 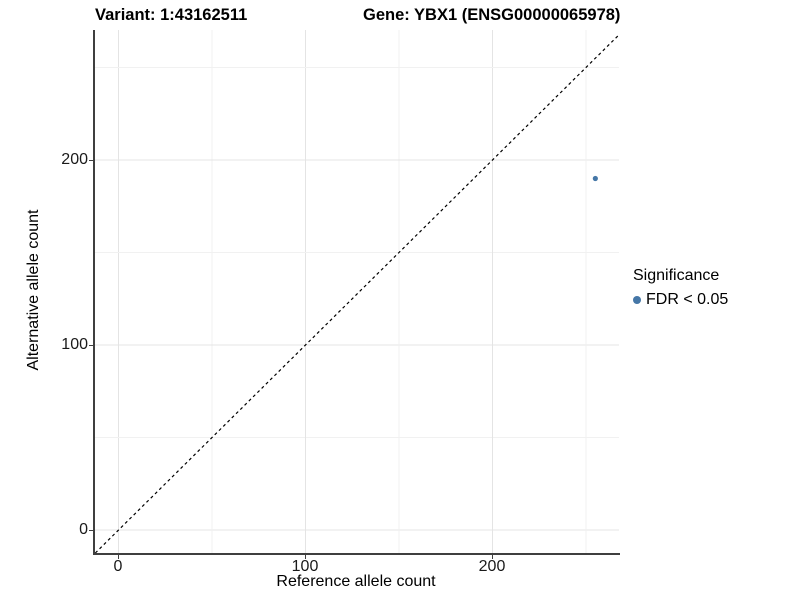 I want to click on x-tick-label: 200, so click(x=492, y=566).